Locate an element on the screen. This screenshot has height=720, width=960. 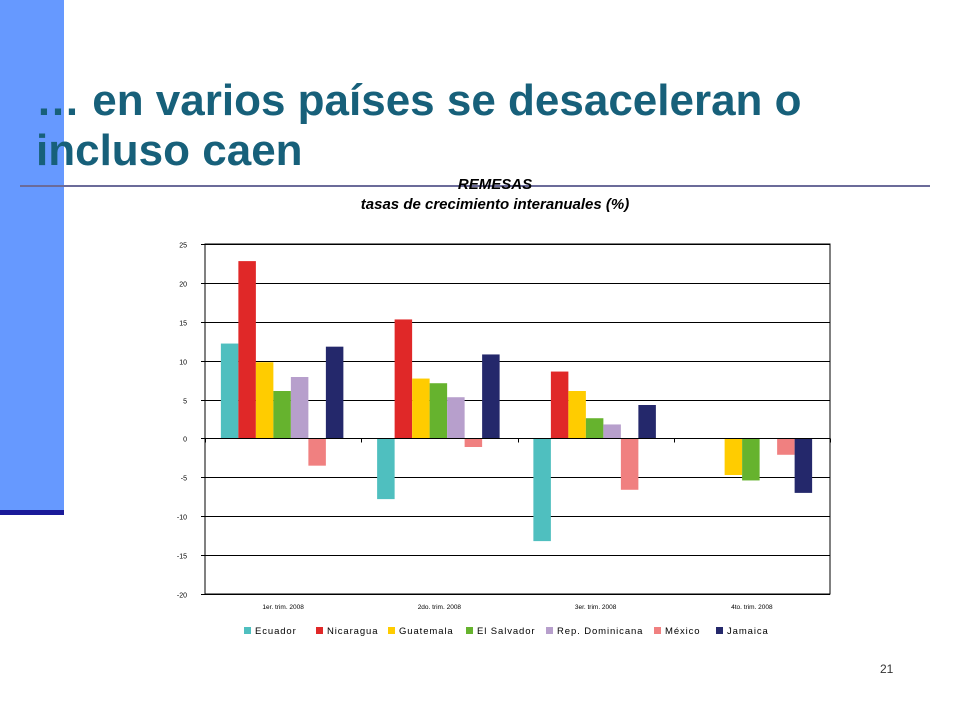
legend-label: Ecuador is located at coordinates (276, 631).